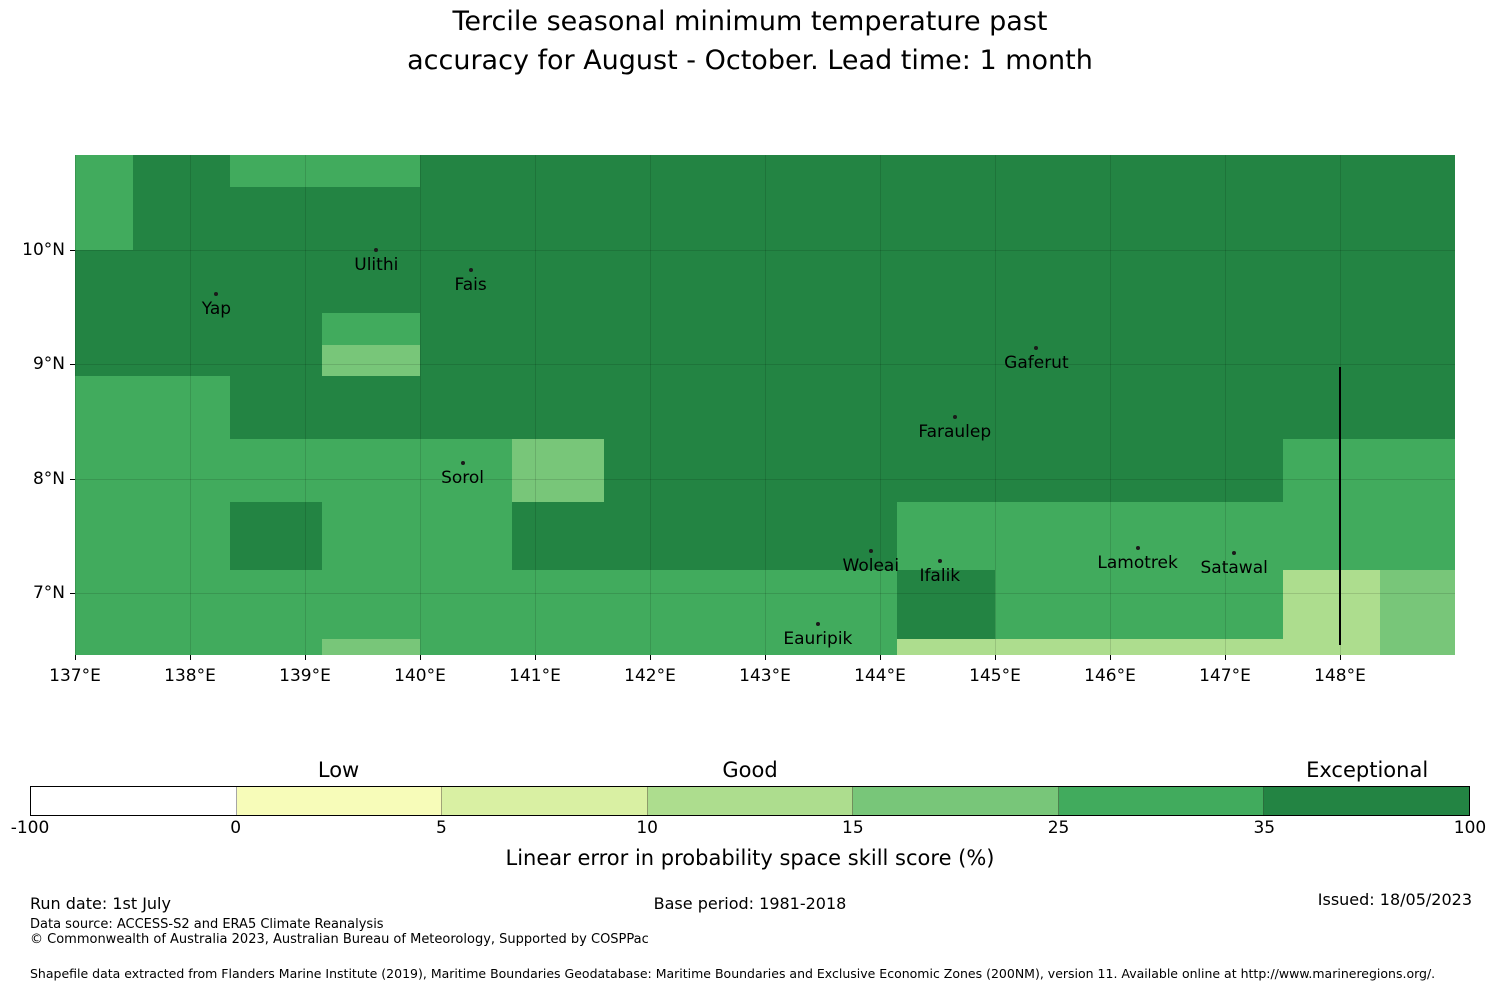 This screenshot has width=1500, height=990. I want to click on colorbar-tick-label: 100, so click(1470, 828).